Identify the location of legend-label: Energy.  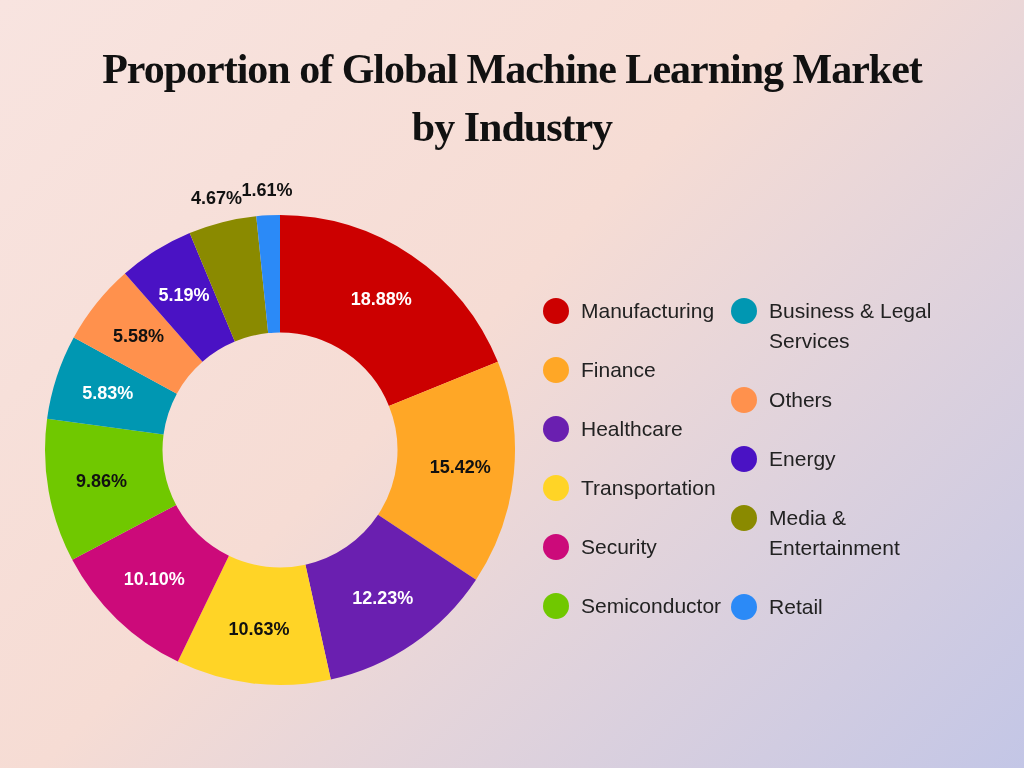
(802, 459).